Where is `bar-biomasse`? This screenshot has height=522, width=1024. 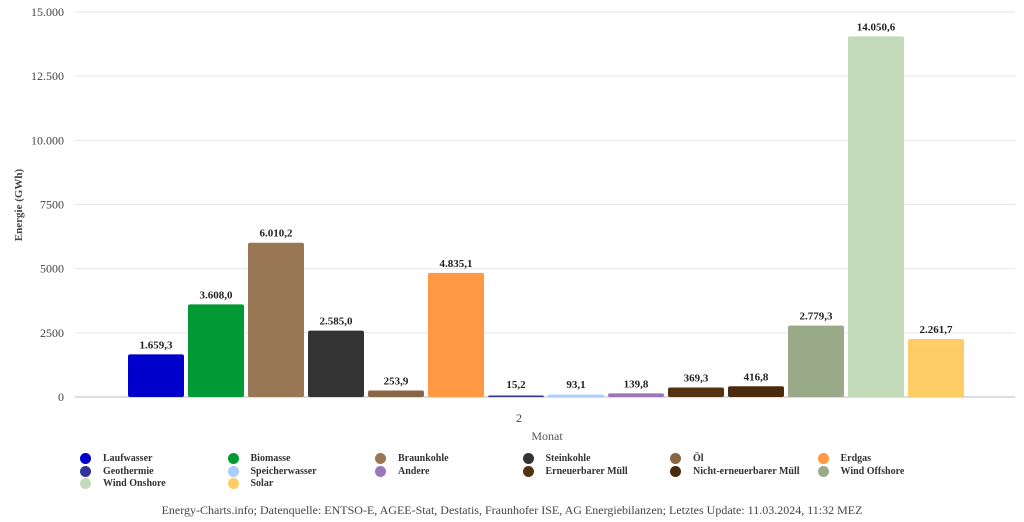 bar-biomasse is located at coordinates (216, 350).